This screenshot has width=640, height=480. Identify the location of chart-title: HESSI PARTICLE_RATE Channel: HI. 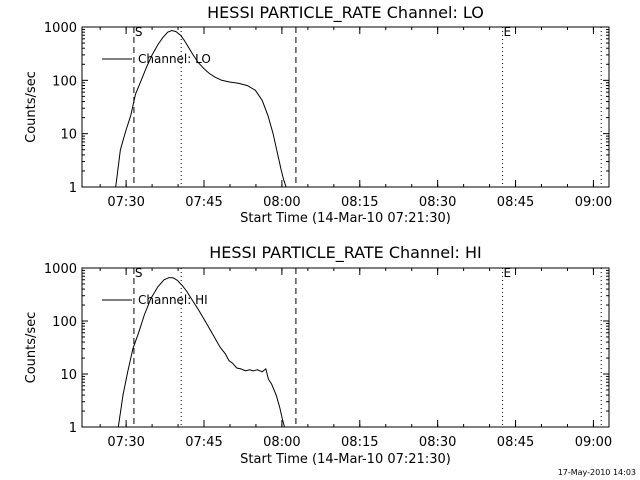
(345, 253).